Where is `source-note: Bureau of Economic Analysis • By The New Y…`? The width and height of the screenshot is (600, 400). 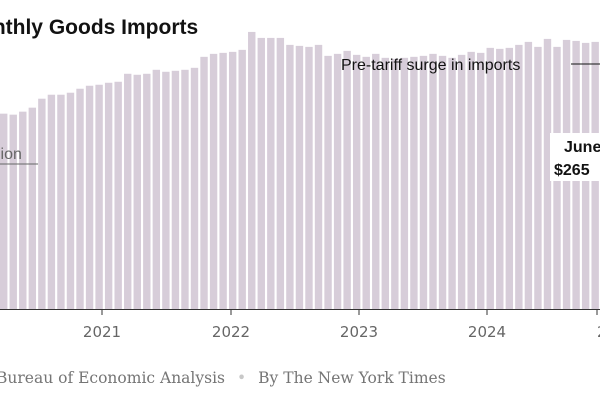 source-note: Bureau of Economic Analysis • By The New Y… is located at coordinates (223, 378).